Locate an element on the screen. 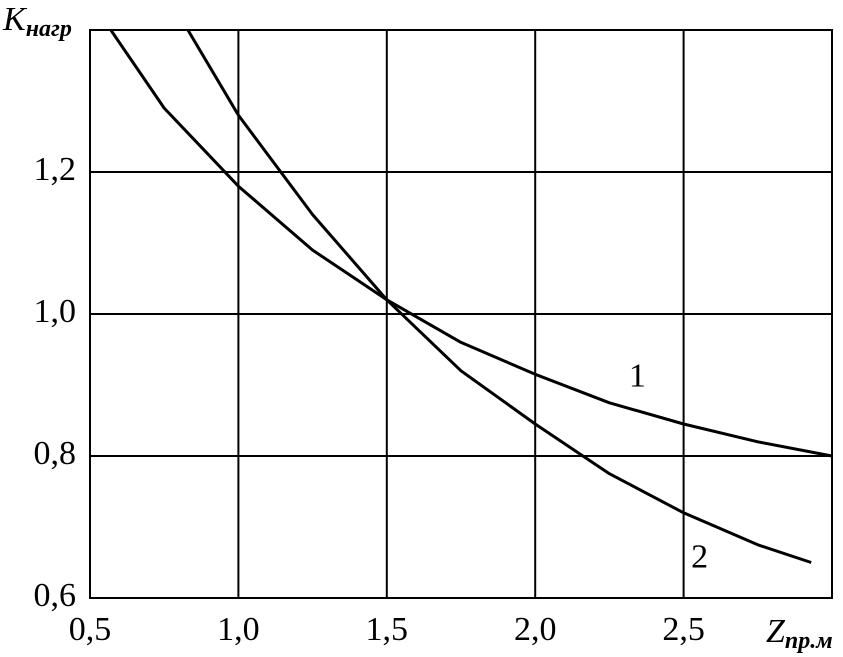 The height and width of the screenshot is (657, 843). x-tick-label: 0,5 is located at coordinates (90, 629).